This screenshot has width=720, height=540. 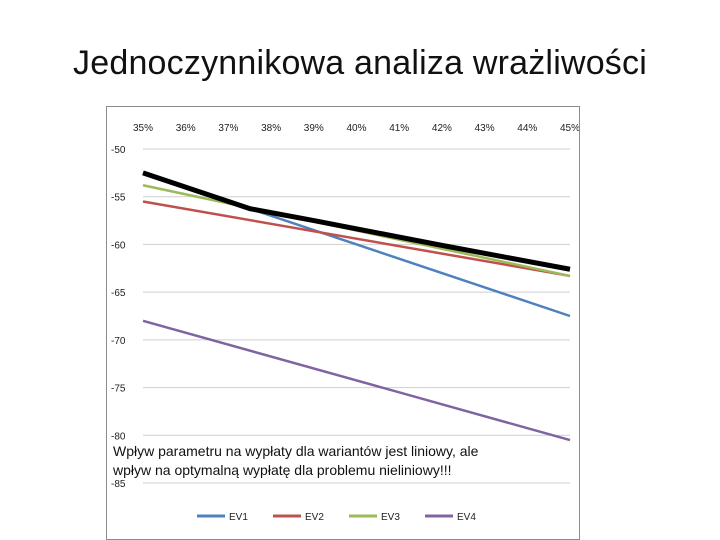 What do you see at coordinates (238, 517) in the screenshot?
I see `legend-label-ev1: EV1` at bounding box center [238, 517].